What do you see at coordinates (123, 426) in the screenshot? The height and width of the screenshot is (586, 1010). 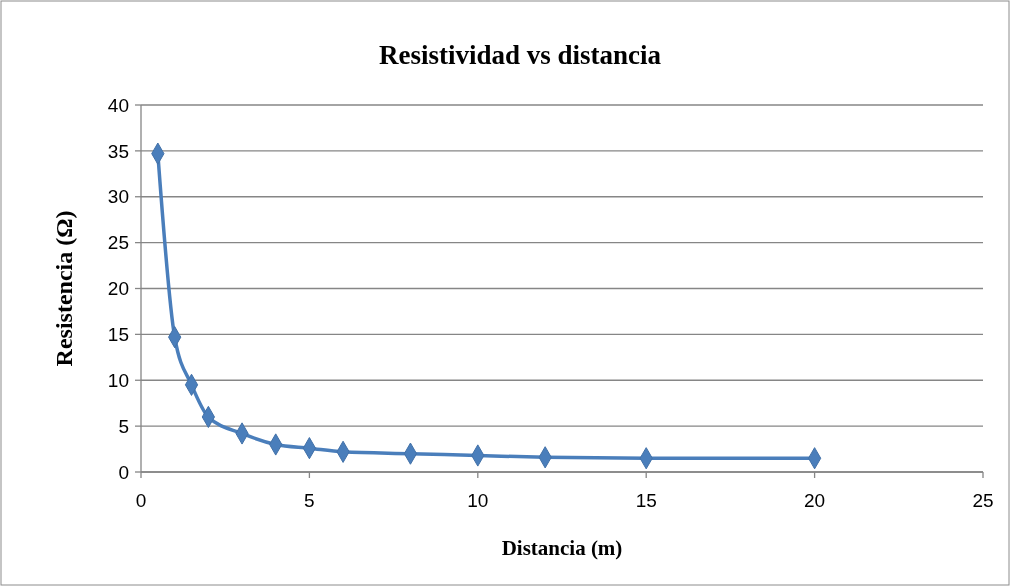 I see `y-tick-label: 5` at bounding box center [123, 426].